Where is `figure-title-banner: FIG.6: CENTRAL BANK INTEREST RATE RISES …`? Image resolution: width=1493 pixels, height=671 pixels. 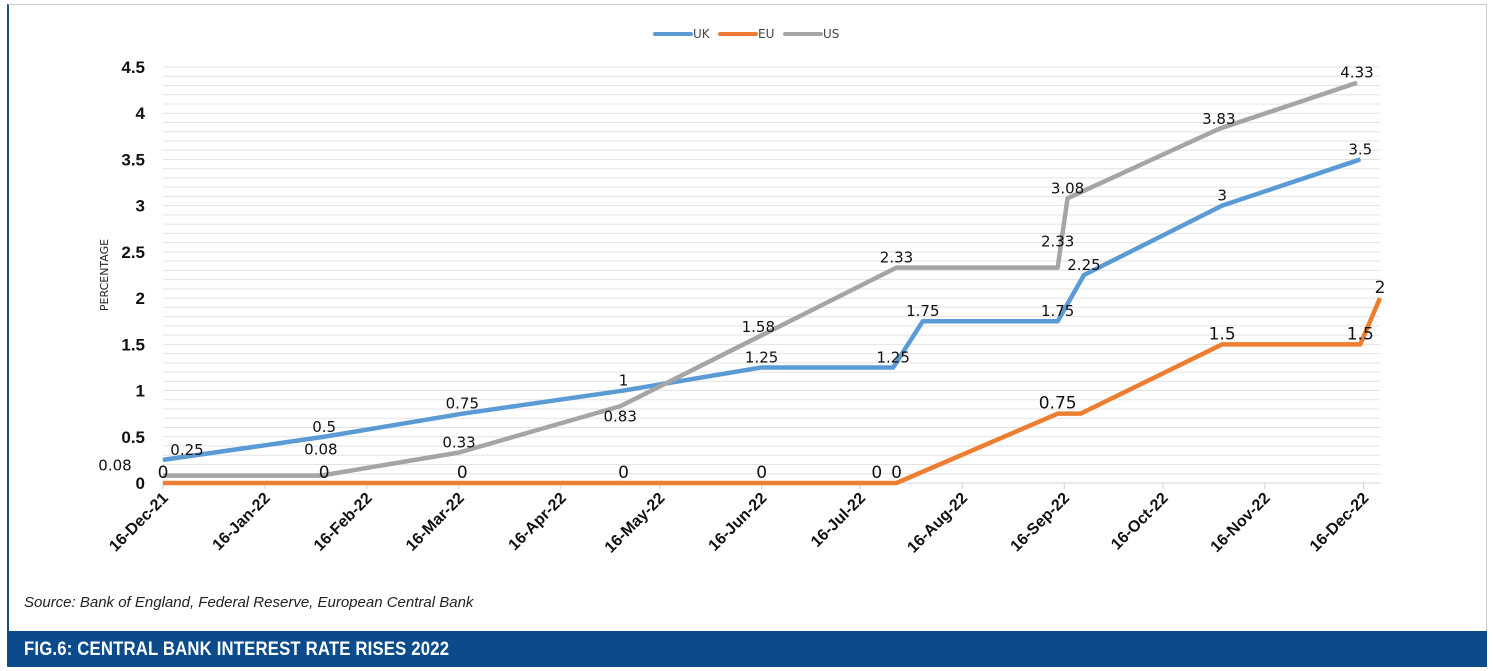
figure-title-banner: FIG.6: CENTRAL BANK INTEREST RATE RISES … is located at coordinates (747, 649).